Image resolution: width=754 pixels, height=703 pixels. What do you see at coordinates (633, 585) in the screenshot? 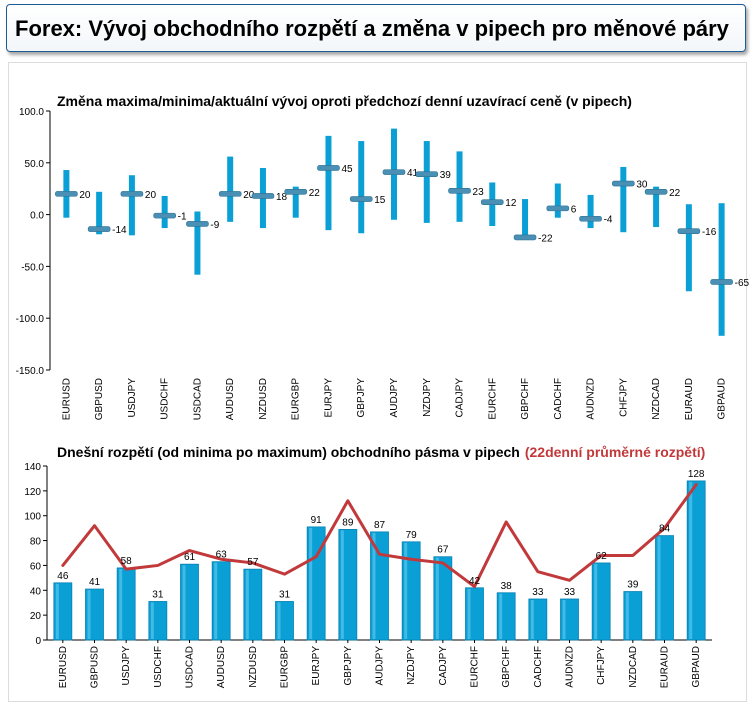
I see `chart2-data-label: 39` at bounding box center [633, 585].